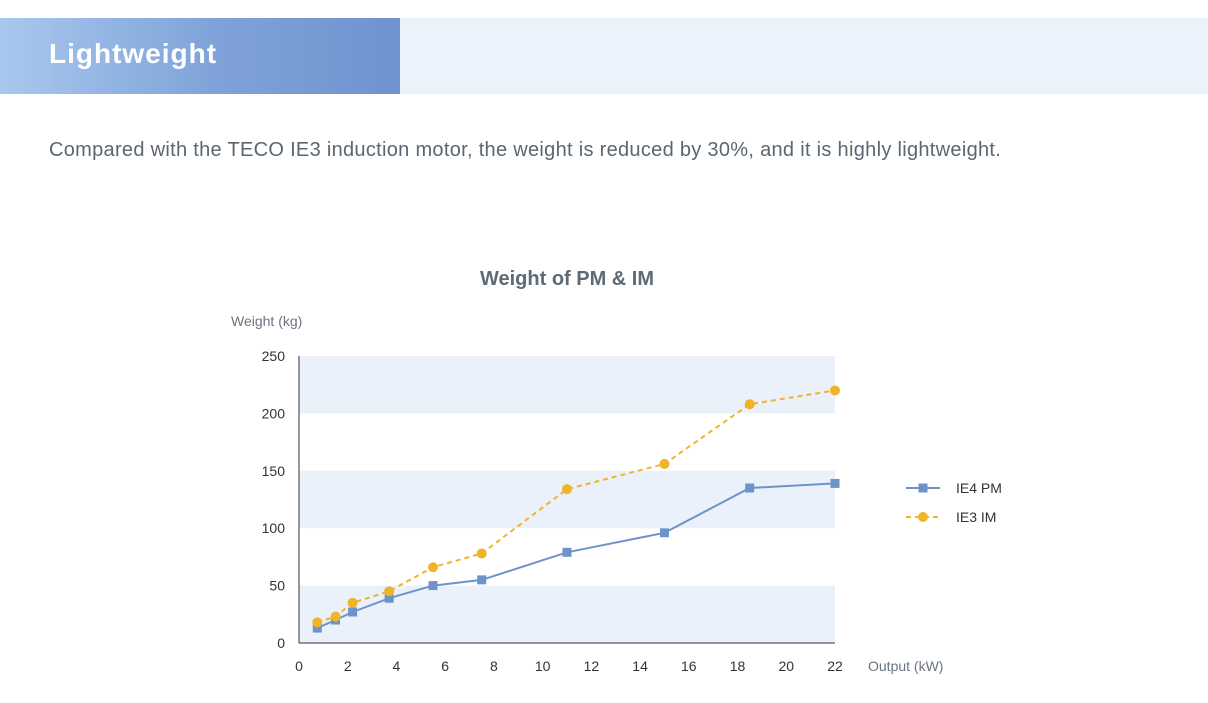 This screenshot has height=703, width=1208. Describe the element at coordinates (786, 666) in the screenshot. I see `x-tick-label: 20` at that location.